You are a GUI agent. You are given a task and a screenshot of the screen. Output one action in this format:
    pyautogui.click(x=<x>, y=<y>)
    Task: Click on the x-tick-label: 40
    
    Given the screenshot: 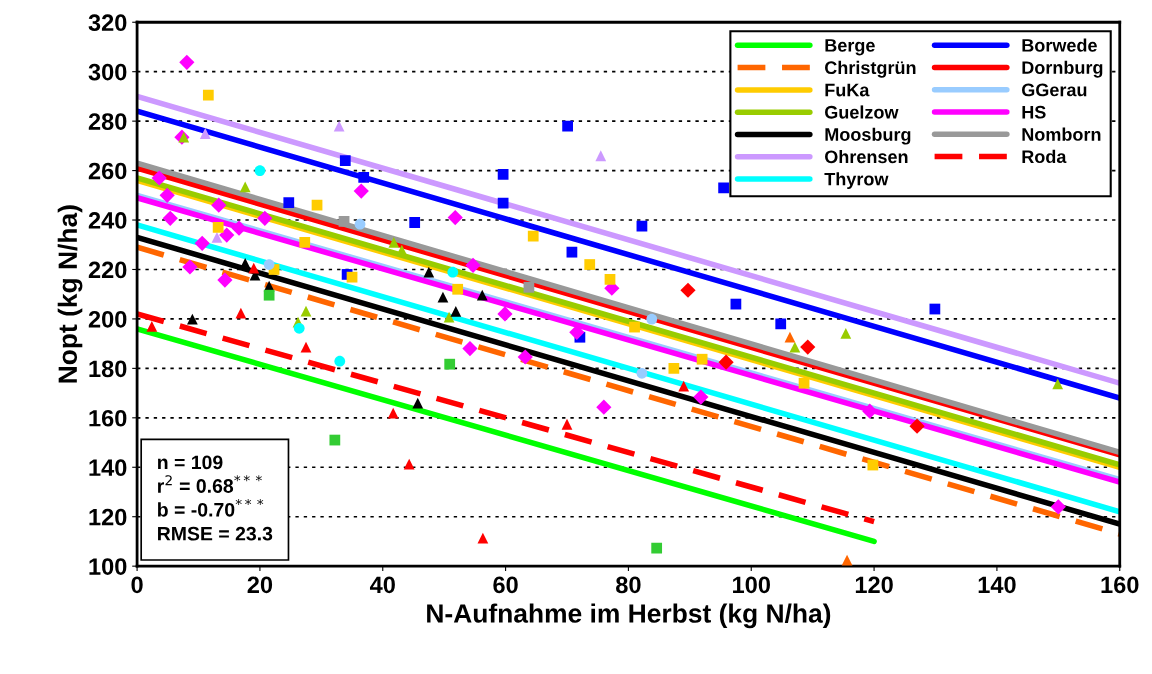 What is the action you would take?
    pyautogui.click(x=382, y=585)
    